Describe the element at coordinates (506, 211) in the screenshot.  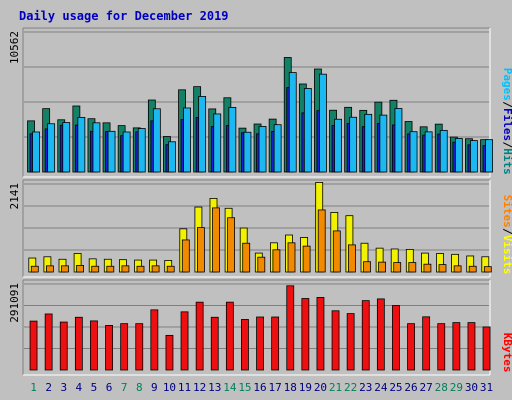
I see `legend-label: Sites` at that location.